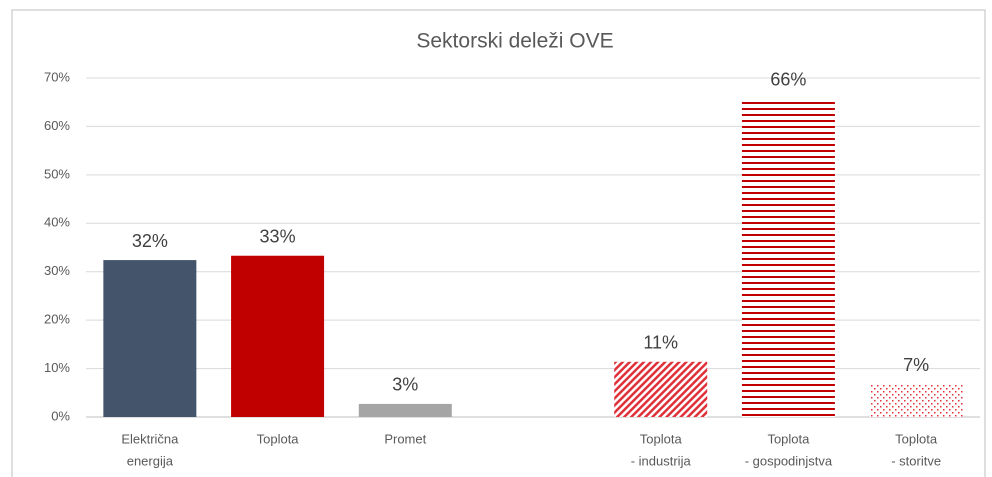  I want to click on x-tick-label: - industrija, so click(661, 460).